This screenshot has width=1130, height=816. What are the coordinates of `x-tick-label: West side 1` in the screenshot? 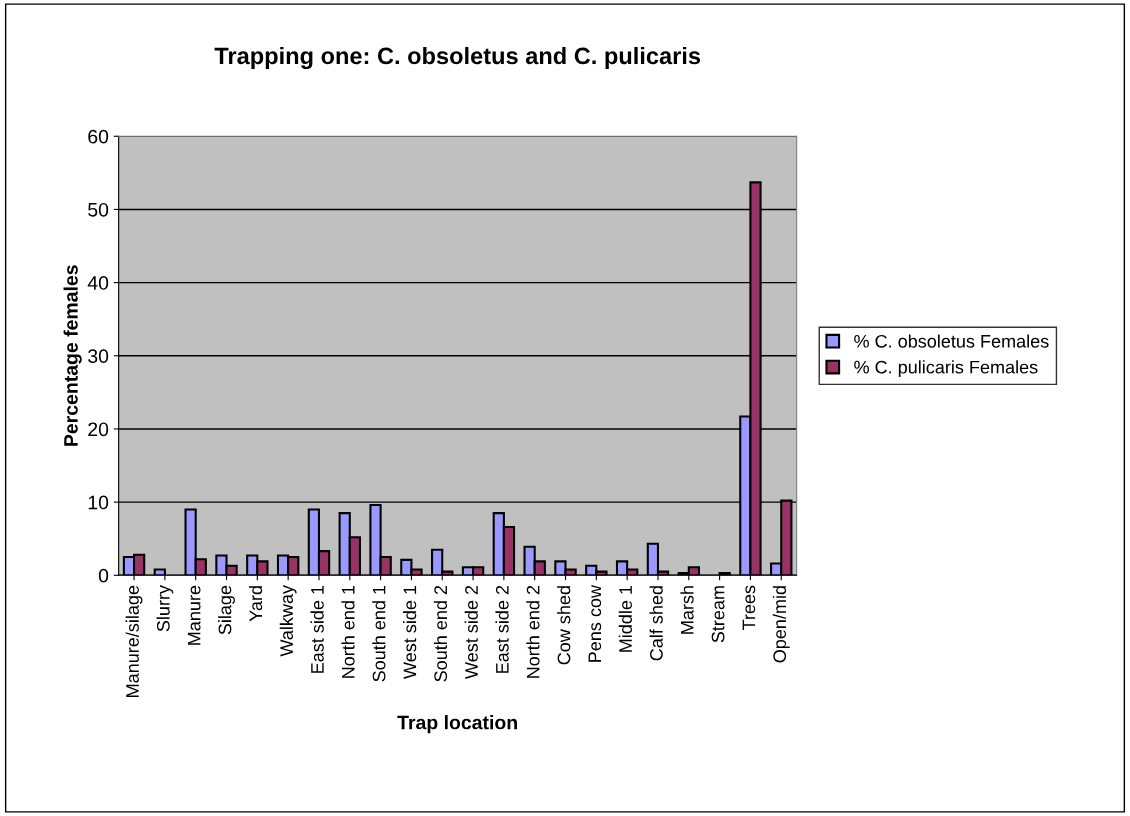 It's located at (410, 632).